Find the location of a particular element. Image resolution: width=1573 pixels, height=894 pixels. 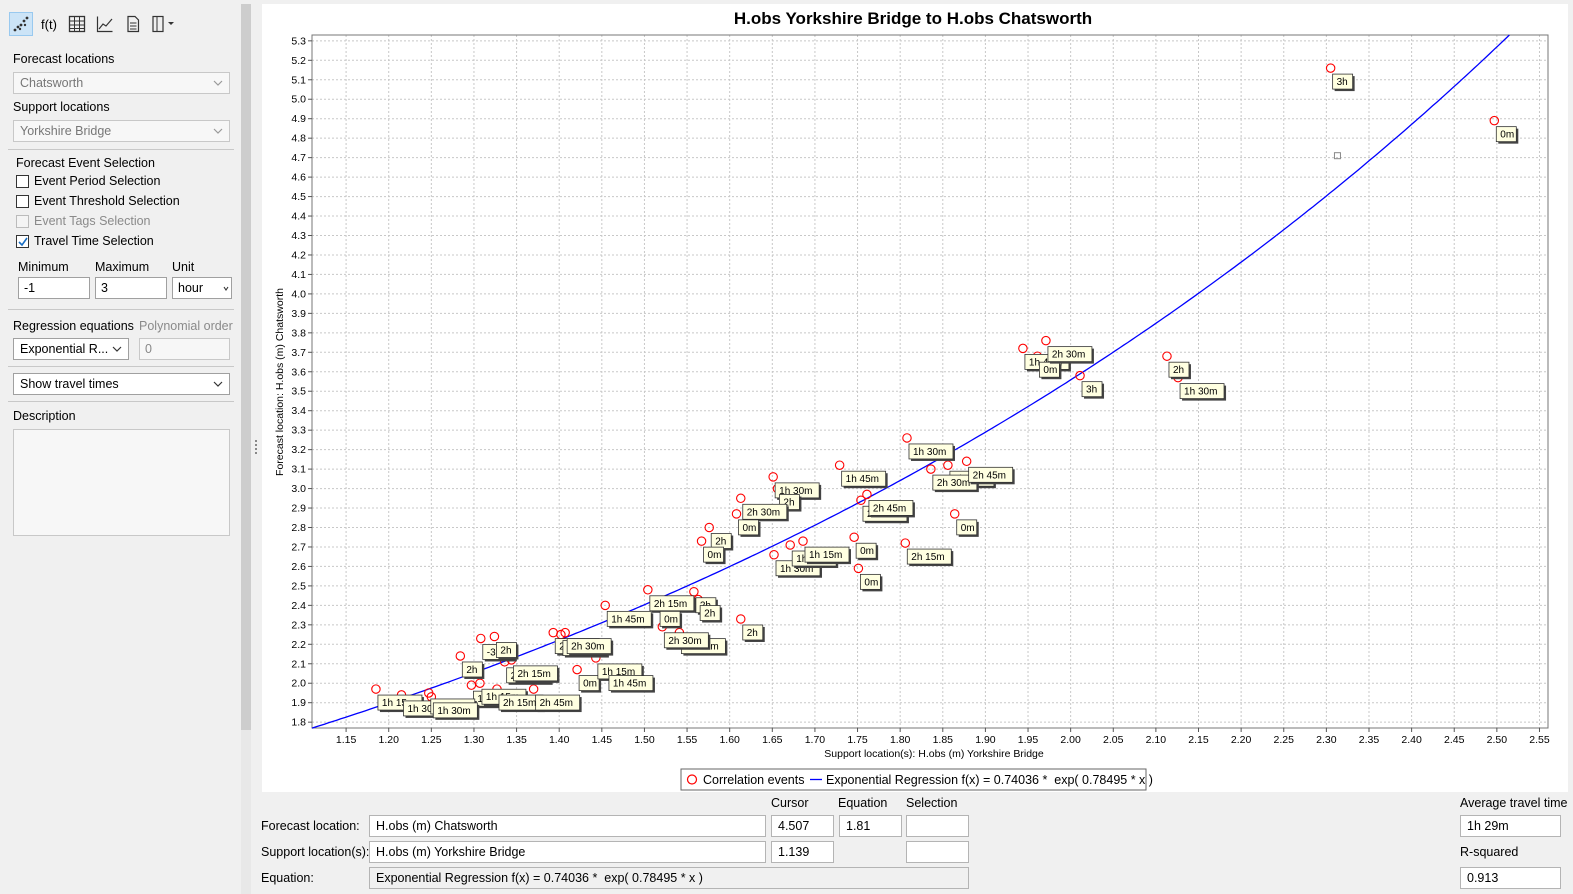

table-view-button is located at coordinates (77, 24).